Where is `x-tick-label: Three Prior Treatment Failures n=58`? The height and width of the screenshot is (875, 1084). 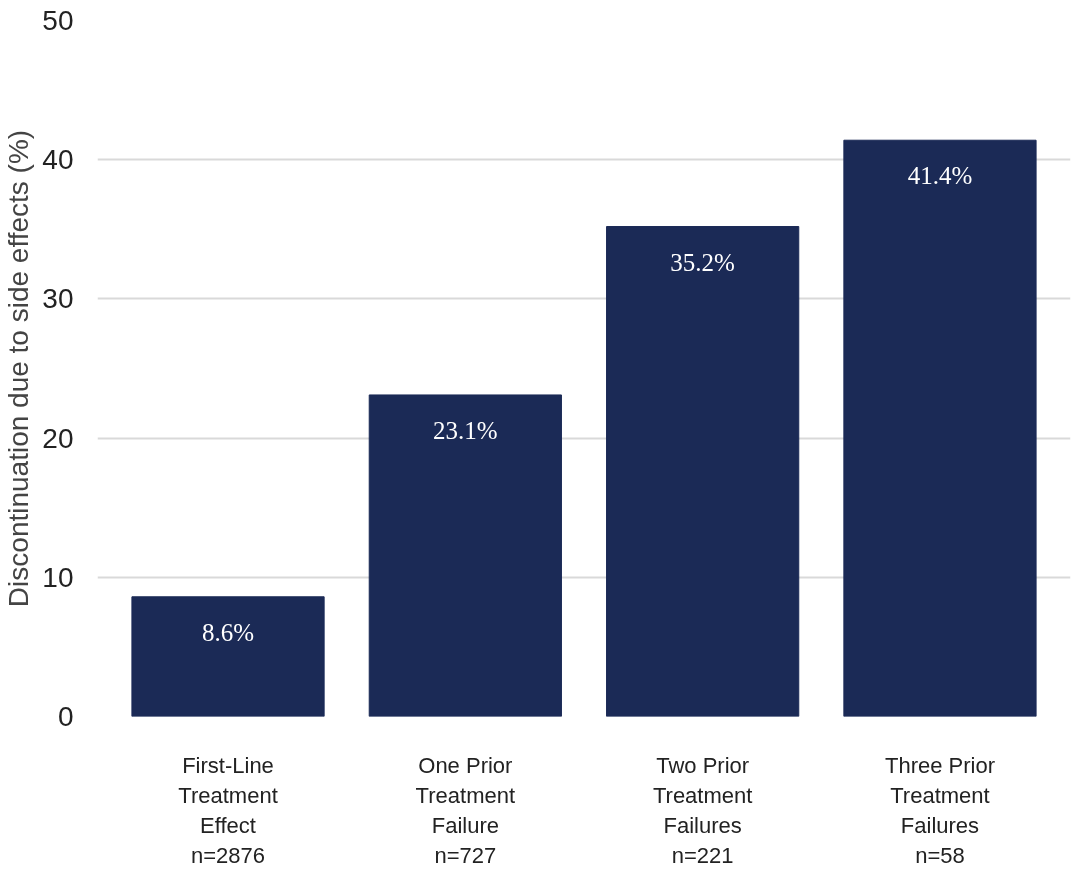
x-tick-label: Three Prior Treatment Failures n=58 is located at coordinates (940, 810).